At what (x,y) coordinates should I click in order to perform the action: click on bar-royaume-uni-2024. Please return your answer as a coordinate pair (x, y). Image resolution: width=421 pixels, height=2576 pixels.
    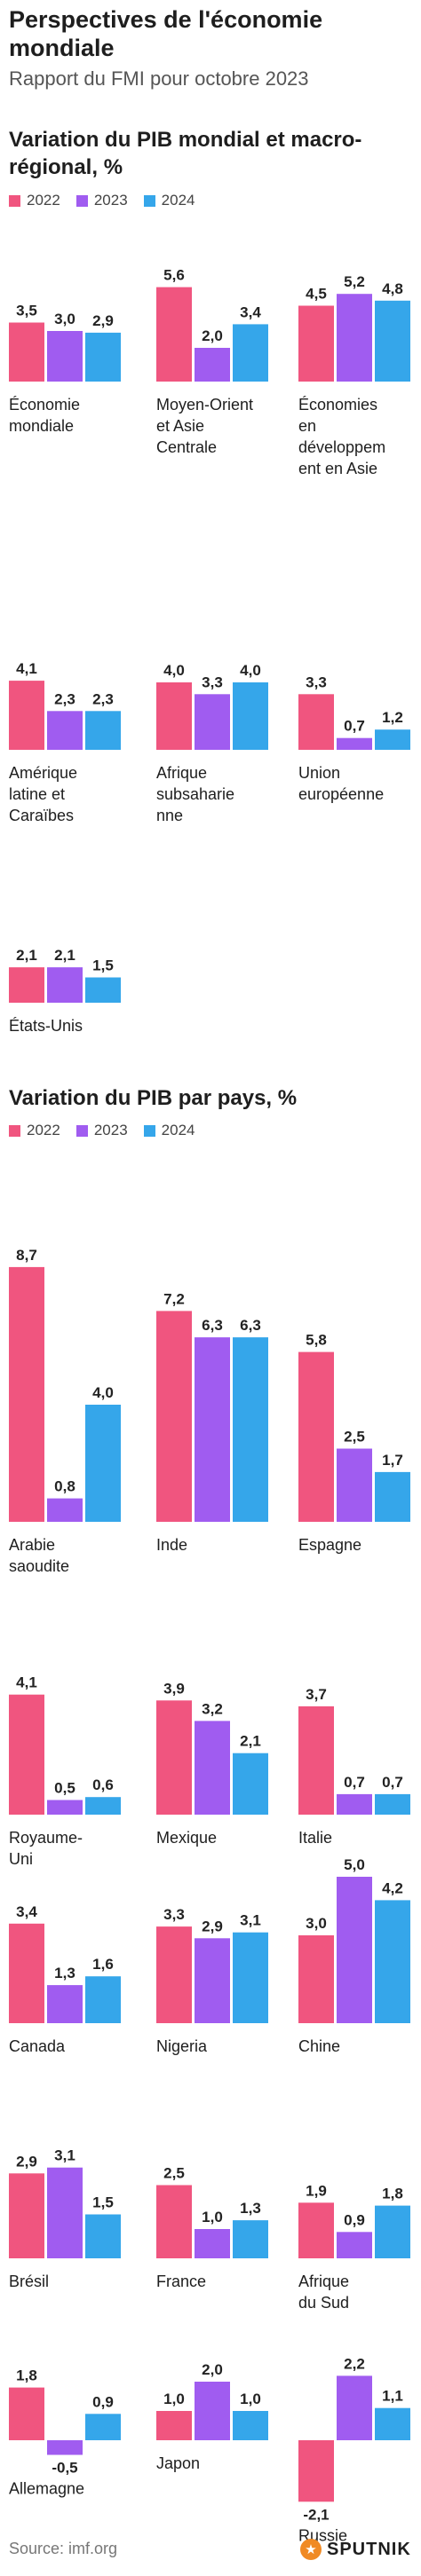
    Looking at the image, I should click on (103, 1806).